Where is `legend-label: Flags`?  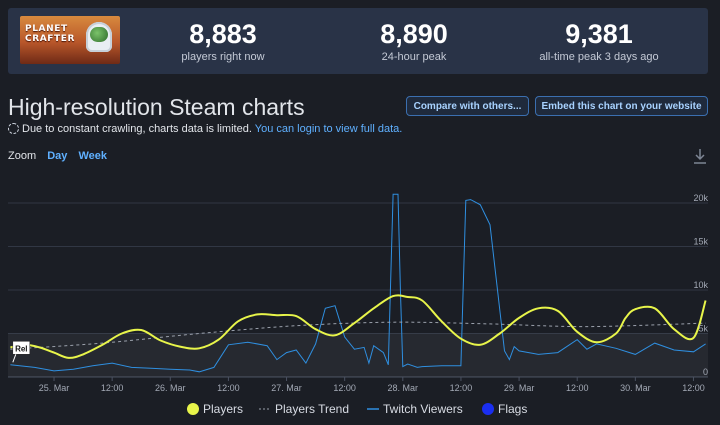 legend-label: Flags is located at coordinates (512, 409).